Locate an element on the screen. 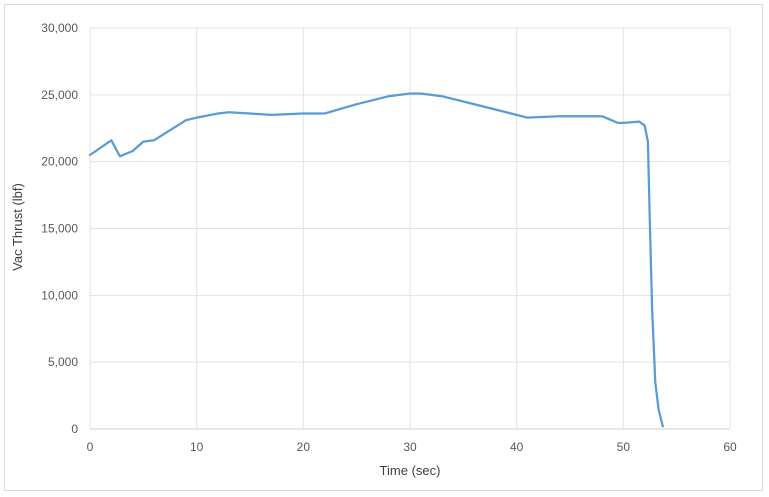 This screenshot has width=769, height=497. x-tick-label: 50 is located at coordinates (624, 447).